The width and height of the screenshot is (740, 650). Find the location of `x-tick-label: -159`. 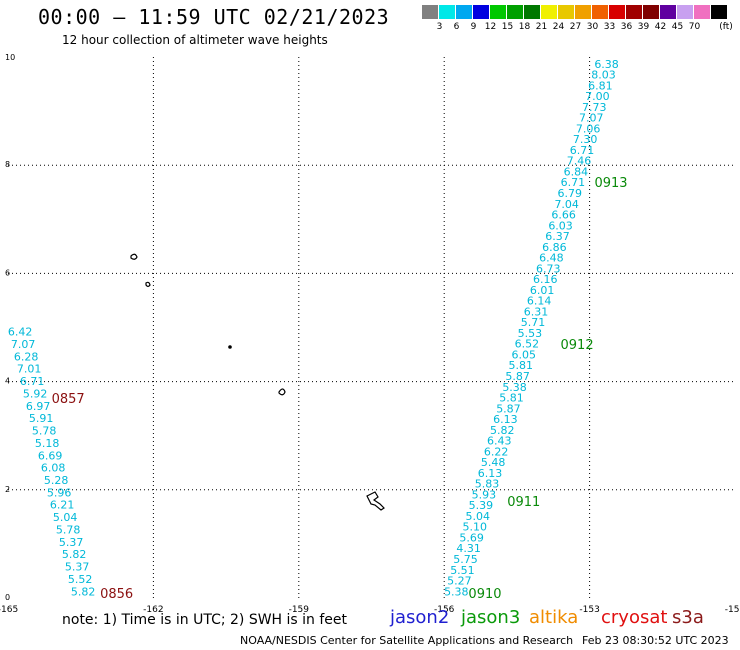

x-tick-label: -159 is located at coordinates (299, 610).